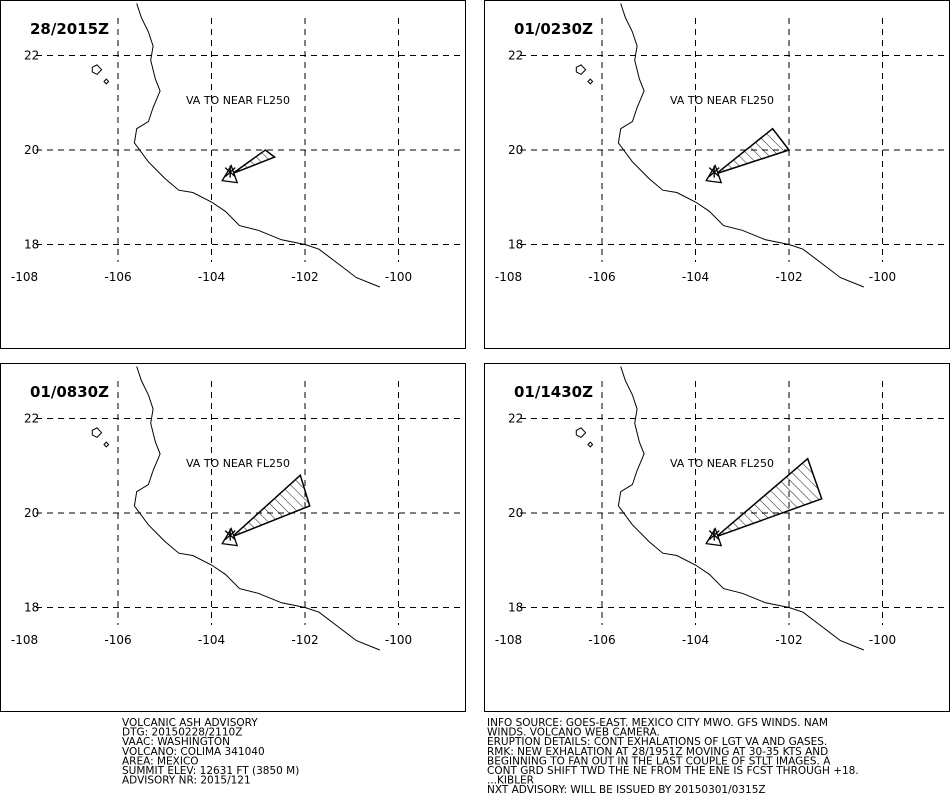 The width and height of the screenshot is (950, 812). I want to click on advisory-header-line: ADVISORY NR: 2015/121, so click(186, 781).